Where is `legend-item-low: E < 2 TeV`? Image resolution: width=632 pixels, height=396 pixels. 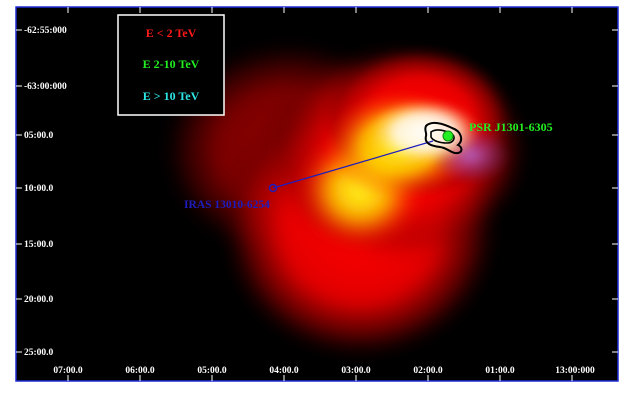
legend-item-low: E < 2 TeV is located at coordinates (171, 33).